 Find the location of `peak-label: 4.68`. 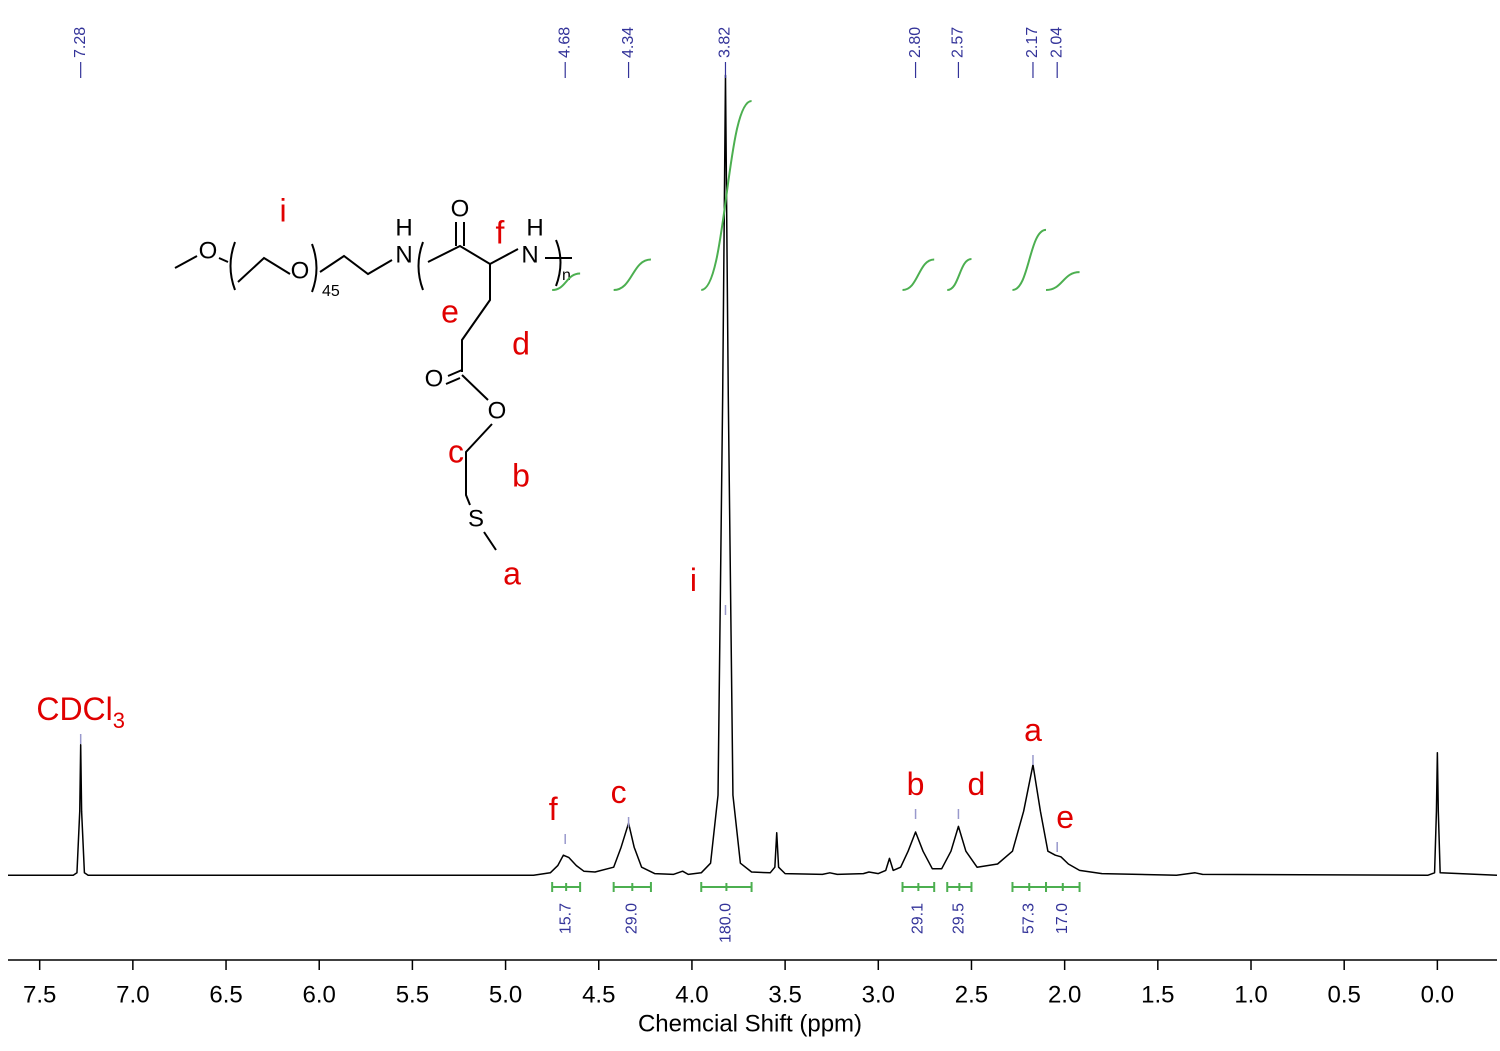

peak-label: 4.68 is located at coordinates (564, 42).